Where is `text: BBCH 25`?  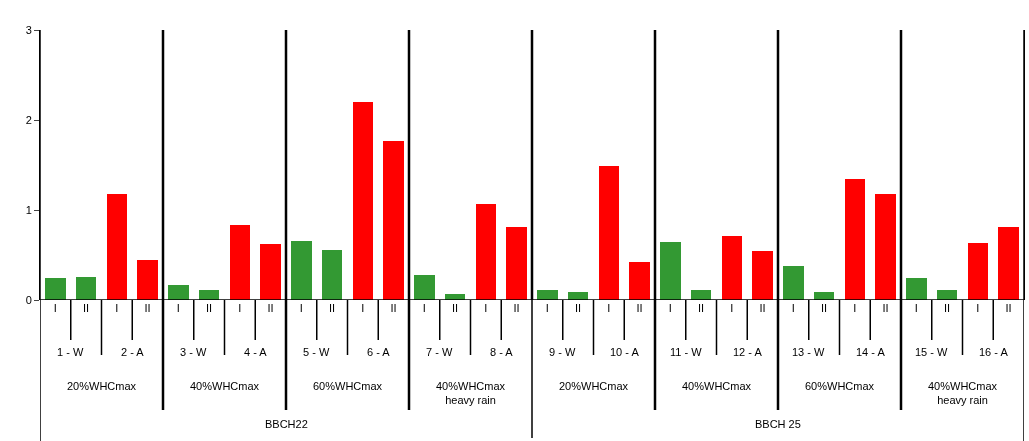
text: BBCH 25 is located at coordinates (778, 424).